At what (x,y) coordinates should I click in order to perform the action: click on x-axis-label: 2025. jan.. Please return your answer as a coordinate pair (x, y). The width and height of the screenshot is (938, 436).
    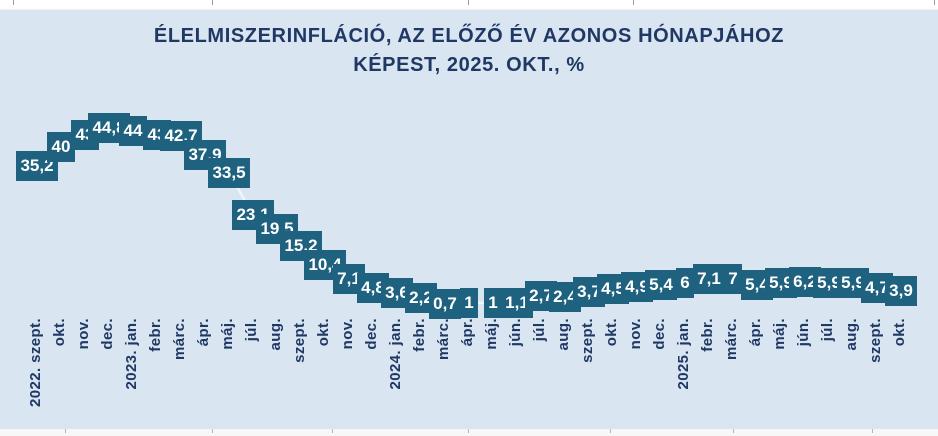
    Looking at the image, I should click on (683, 354).